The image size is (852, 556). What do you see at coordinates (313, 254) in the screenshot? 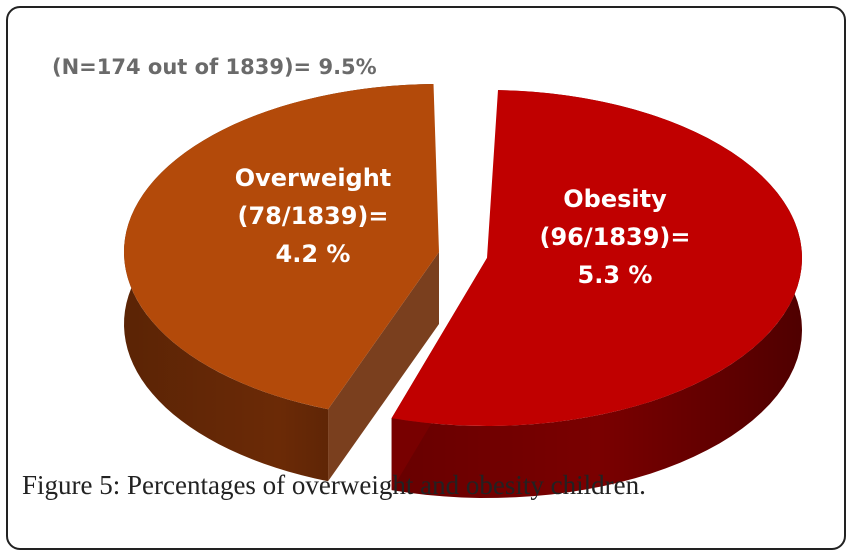
I see `slice-label-overweight-line3: 4.2 %` at bounding box center [313, 254].